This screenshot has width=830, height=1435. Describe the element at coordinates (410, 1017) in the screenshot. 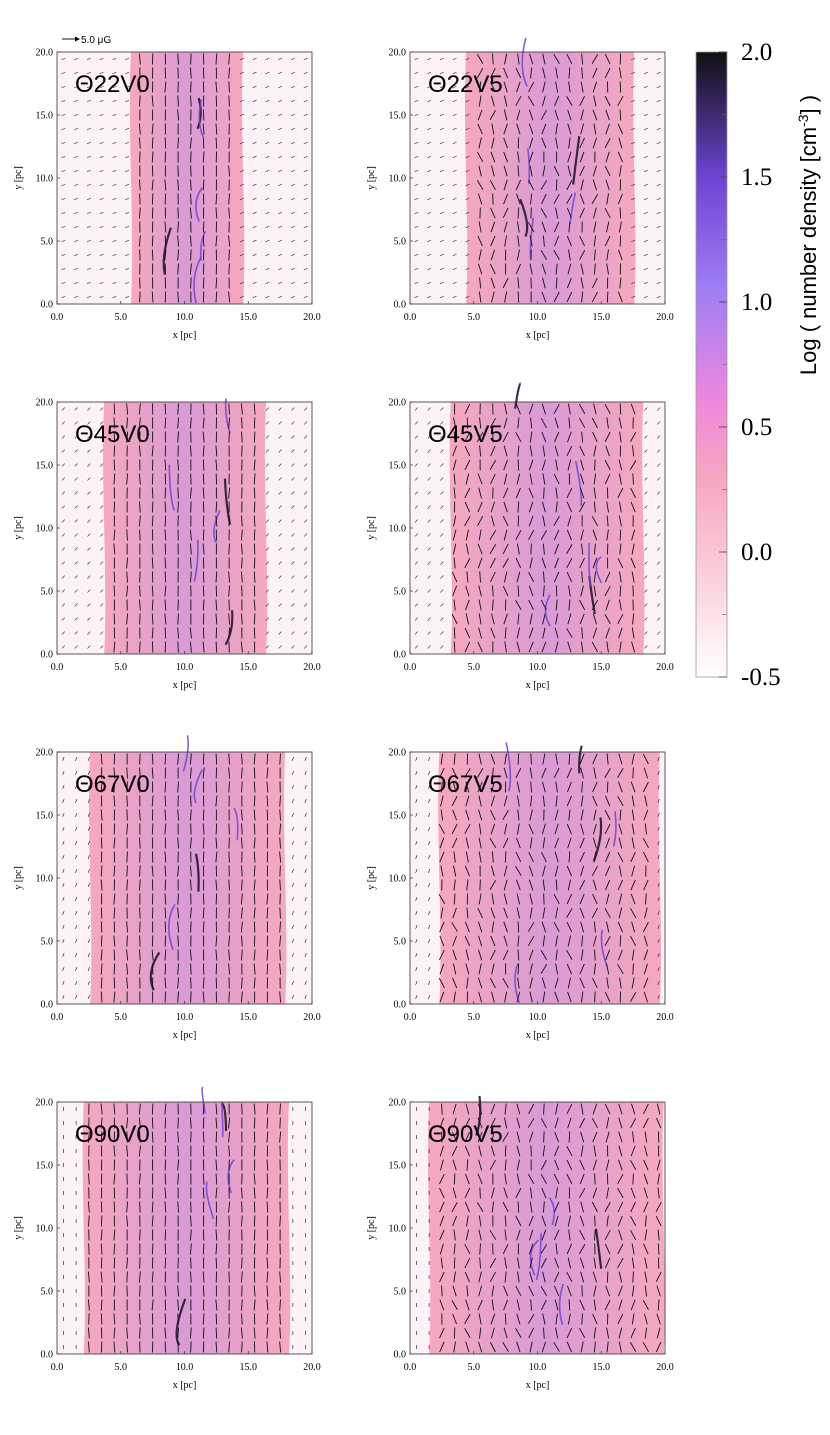

I see `x-tick-label: 0.0` at that location.